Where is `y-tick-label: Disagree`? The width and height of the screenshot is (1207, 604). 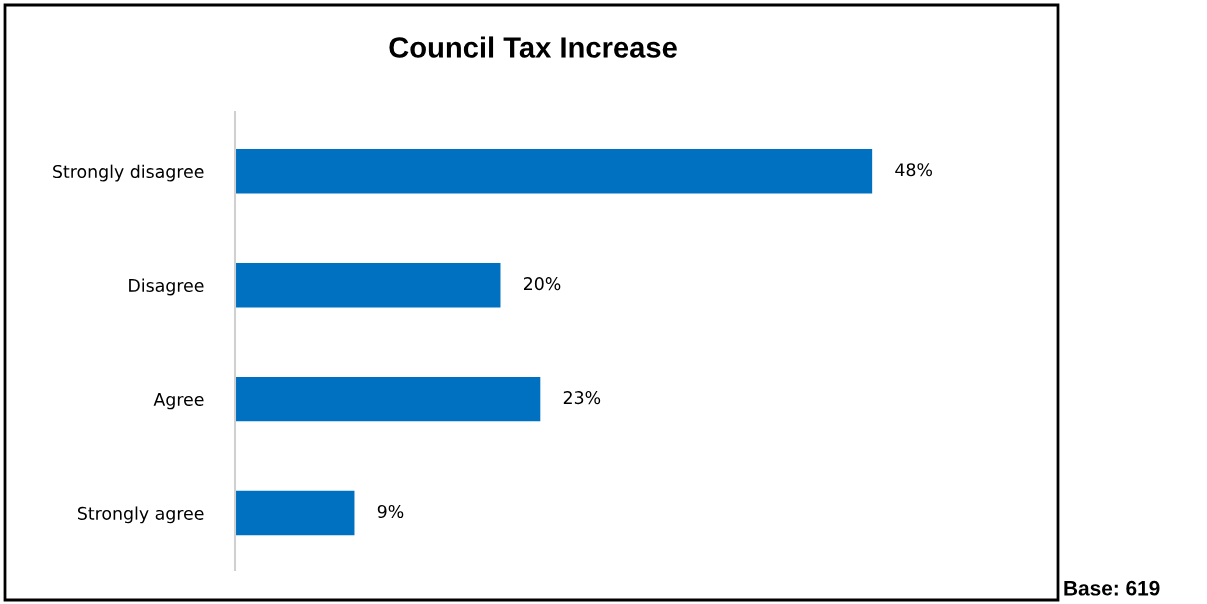
y-tick-label: Disagree is located at coordinates (166, 287).